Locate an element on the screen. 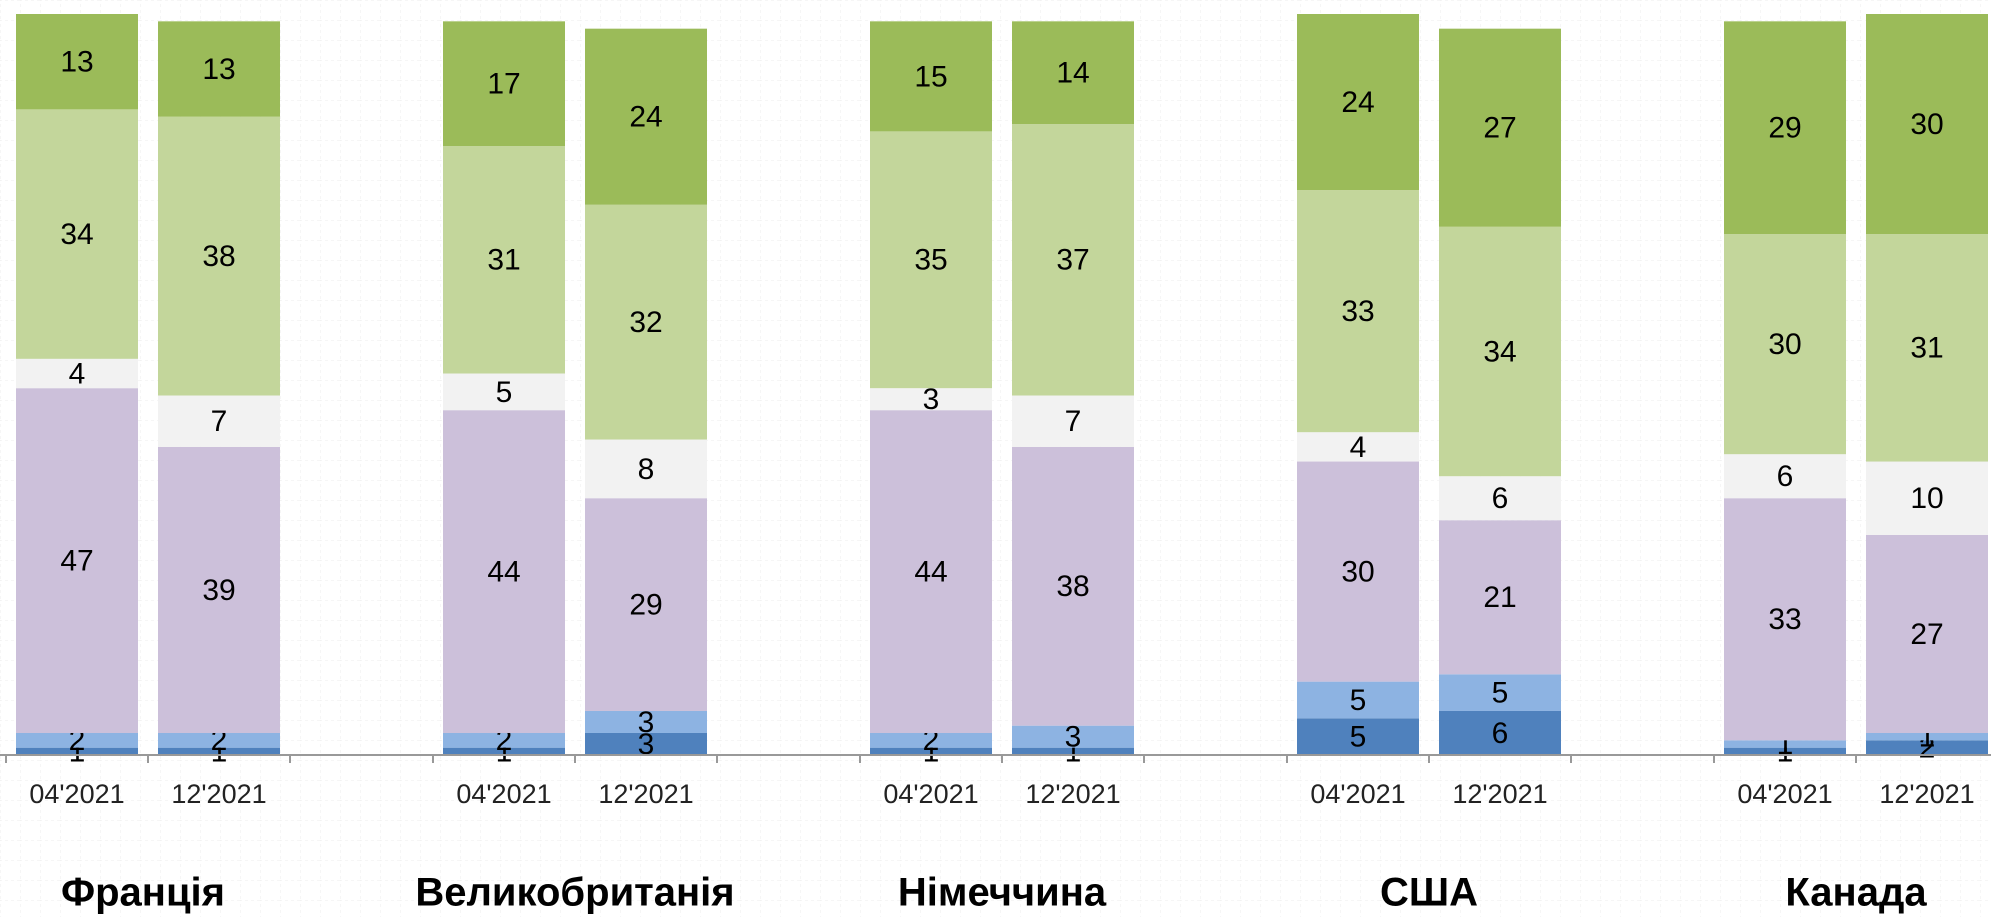 The image size is (1991, 917). data-label: 33 is located at coordinates (1357, 311).